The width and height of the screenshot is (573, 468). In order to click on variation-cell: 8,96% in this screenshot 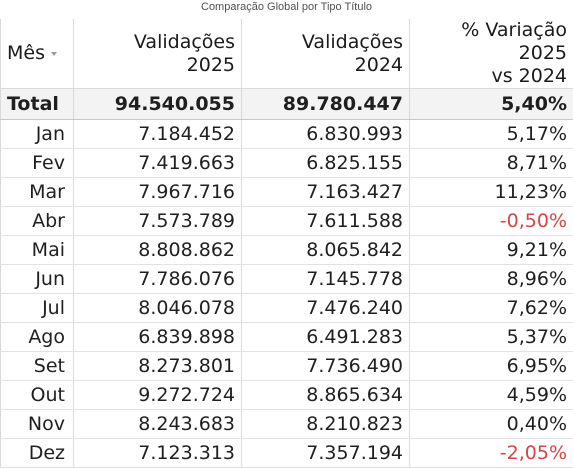, I will do `click(491, 279)`.